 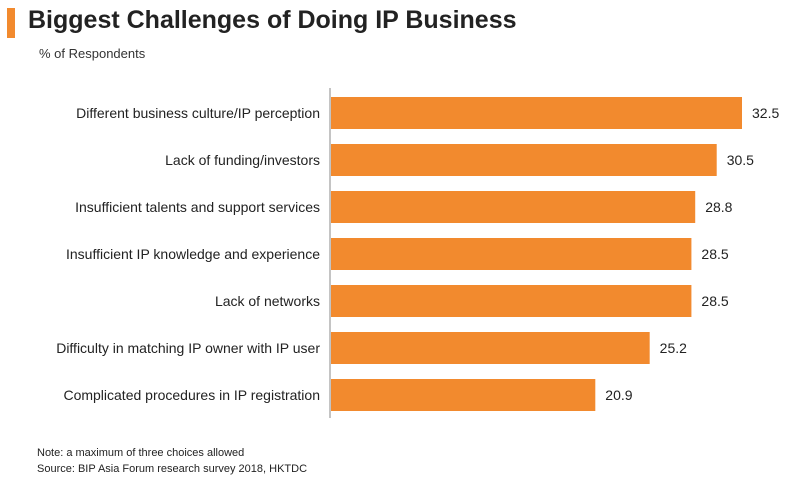 I want to click on category-label: Lack of networks, so click(x=267, y=301).